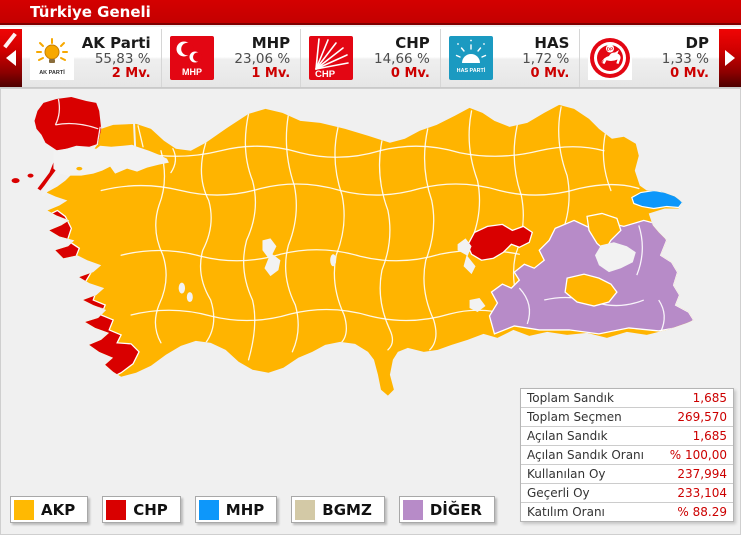 The image size is (741, 535). I want to click on map-legend: AKP CHP MHP BGMZ DİĞER, so click(252, 509).